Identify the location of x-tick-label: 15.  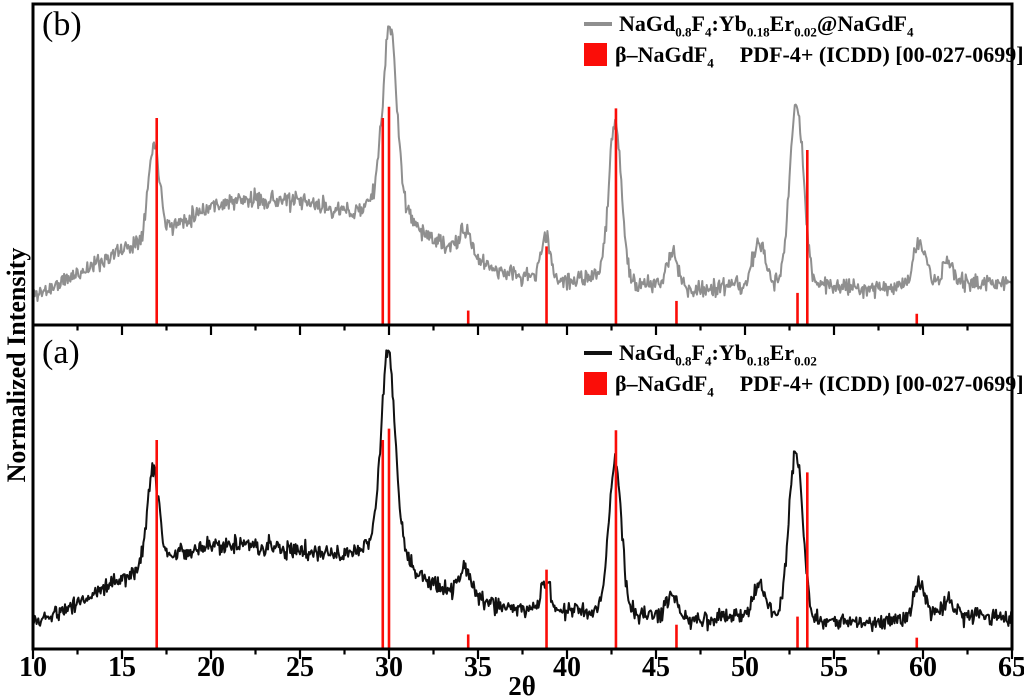
(122, 667).